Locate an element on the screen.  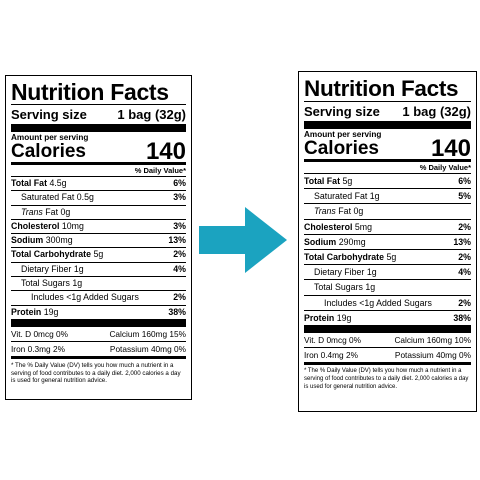
nutrient-row-total-fat: Total Fat 4.5g 6% is located at coordinates (98, 183).